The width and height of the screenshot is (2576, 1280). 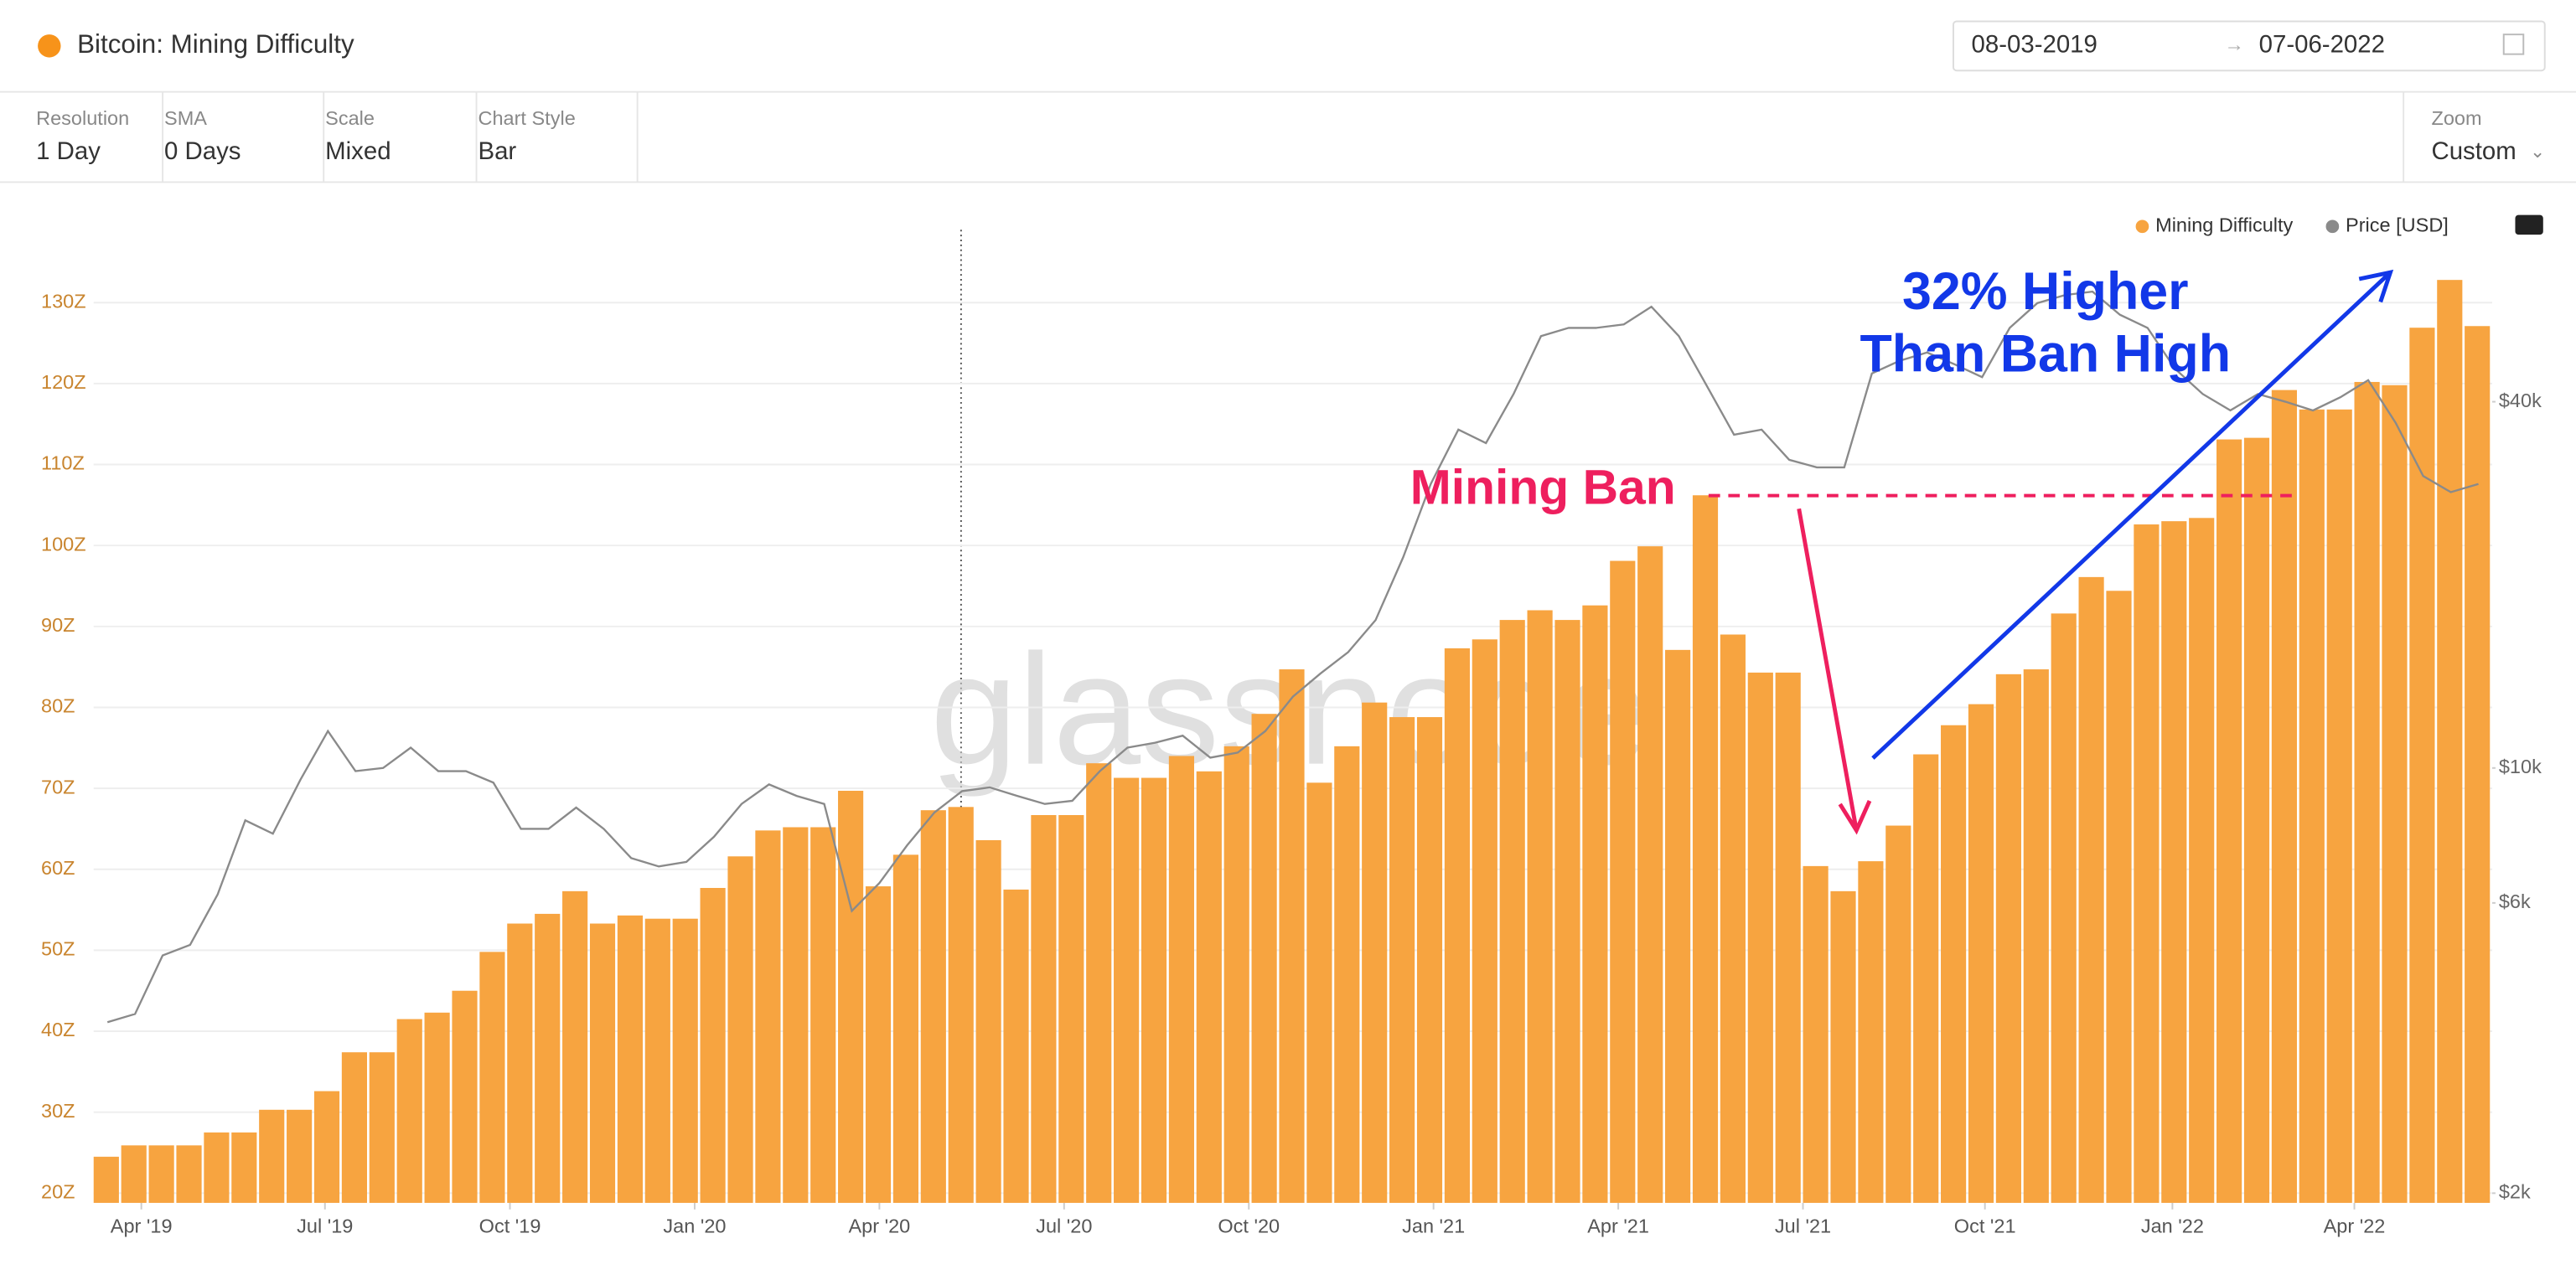 I want to click on x-tick-label: Jan '21, so click(x=1433, y=1226).